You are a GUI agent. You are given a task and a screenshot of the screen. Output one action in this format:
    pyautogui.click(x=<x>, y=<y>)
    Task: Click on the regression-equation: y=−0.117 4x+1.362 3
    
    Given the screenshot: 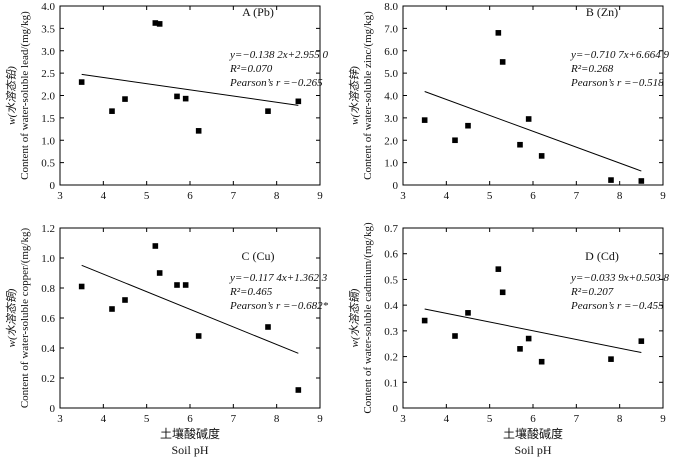 What is the action you would take?
    pyautogui.click(x=278, y=278)
    